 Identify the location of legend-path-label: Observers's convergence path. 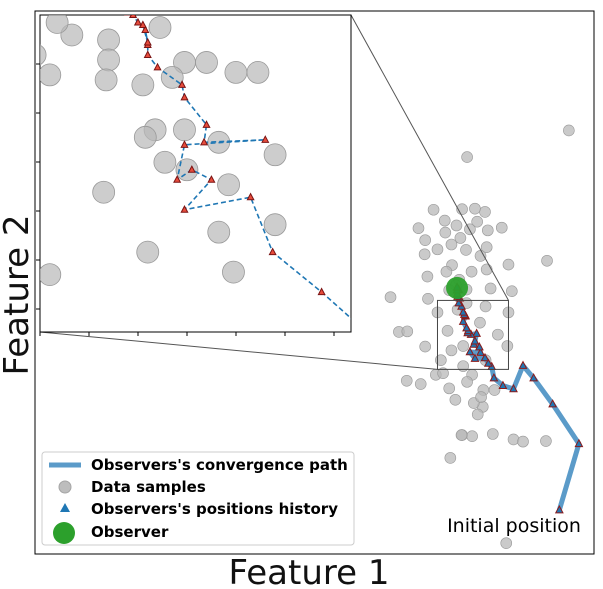
(219, 465).